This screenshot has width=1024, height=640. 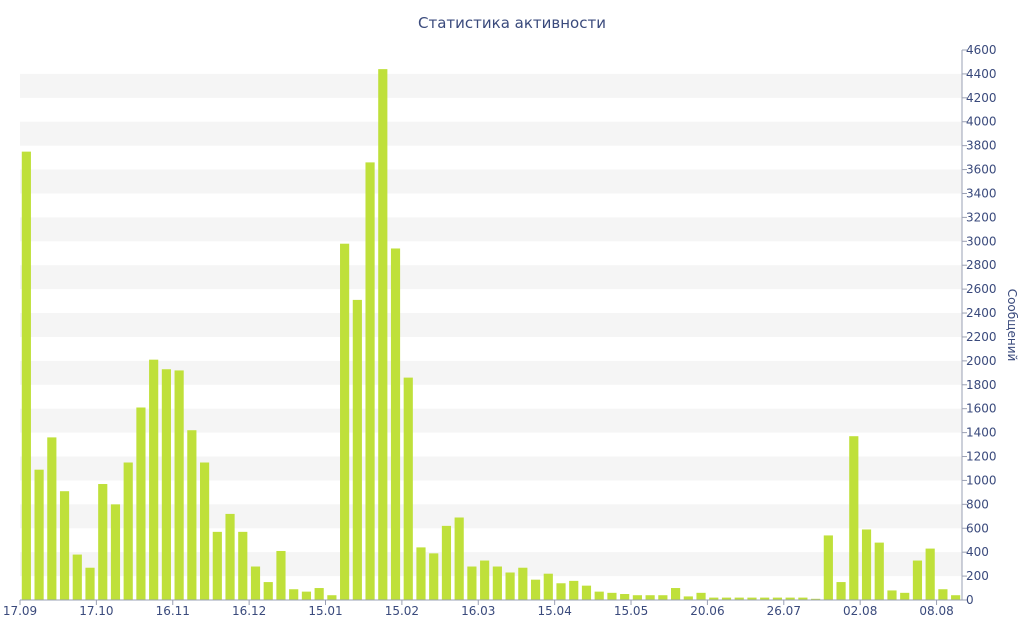 I want to click on y-tick-label: 3200, so click(x=981, y=217).